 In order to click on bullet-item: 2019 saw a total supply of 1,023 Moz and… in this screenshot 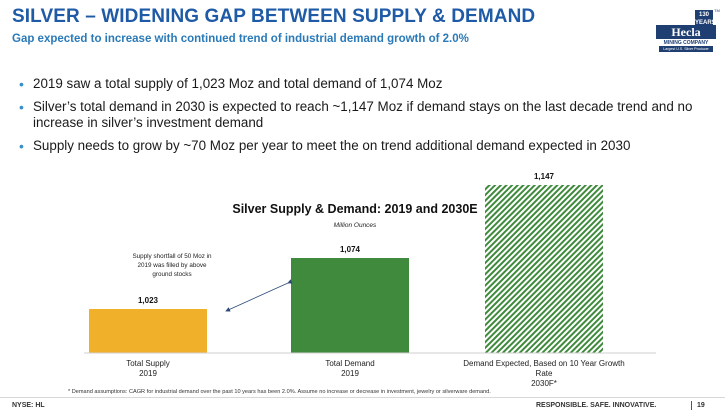, I will do `click(362, 84)`.